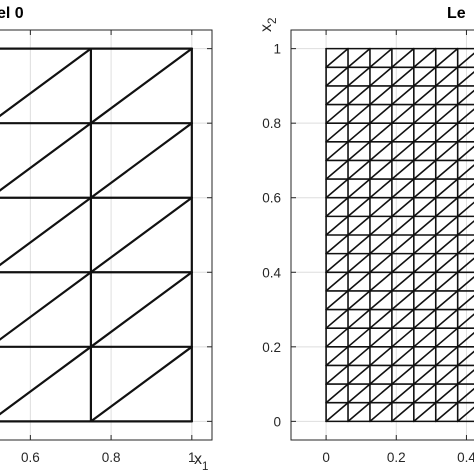  Describe the element at coordinates (268, 25) in the screenshot. I see `right-y-label: x2` at that location.